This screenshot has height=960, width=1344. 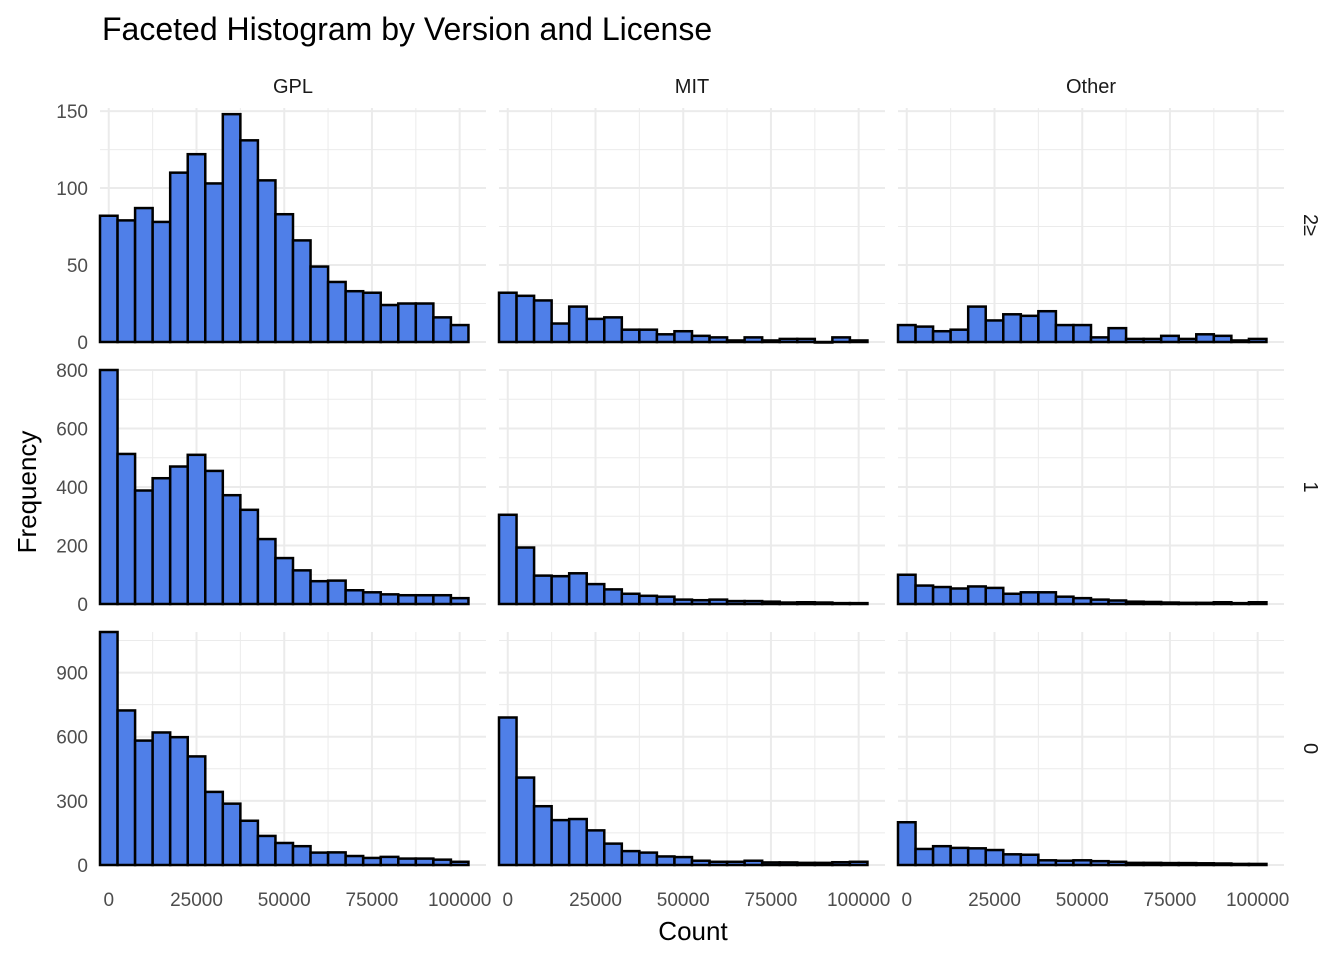 I want to click on facet-panel: 0 300 600 900 0 25000 50000 75000 100000, so click(x=273, y=770).